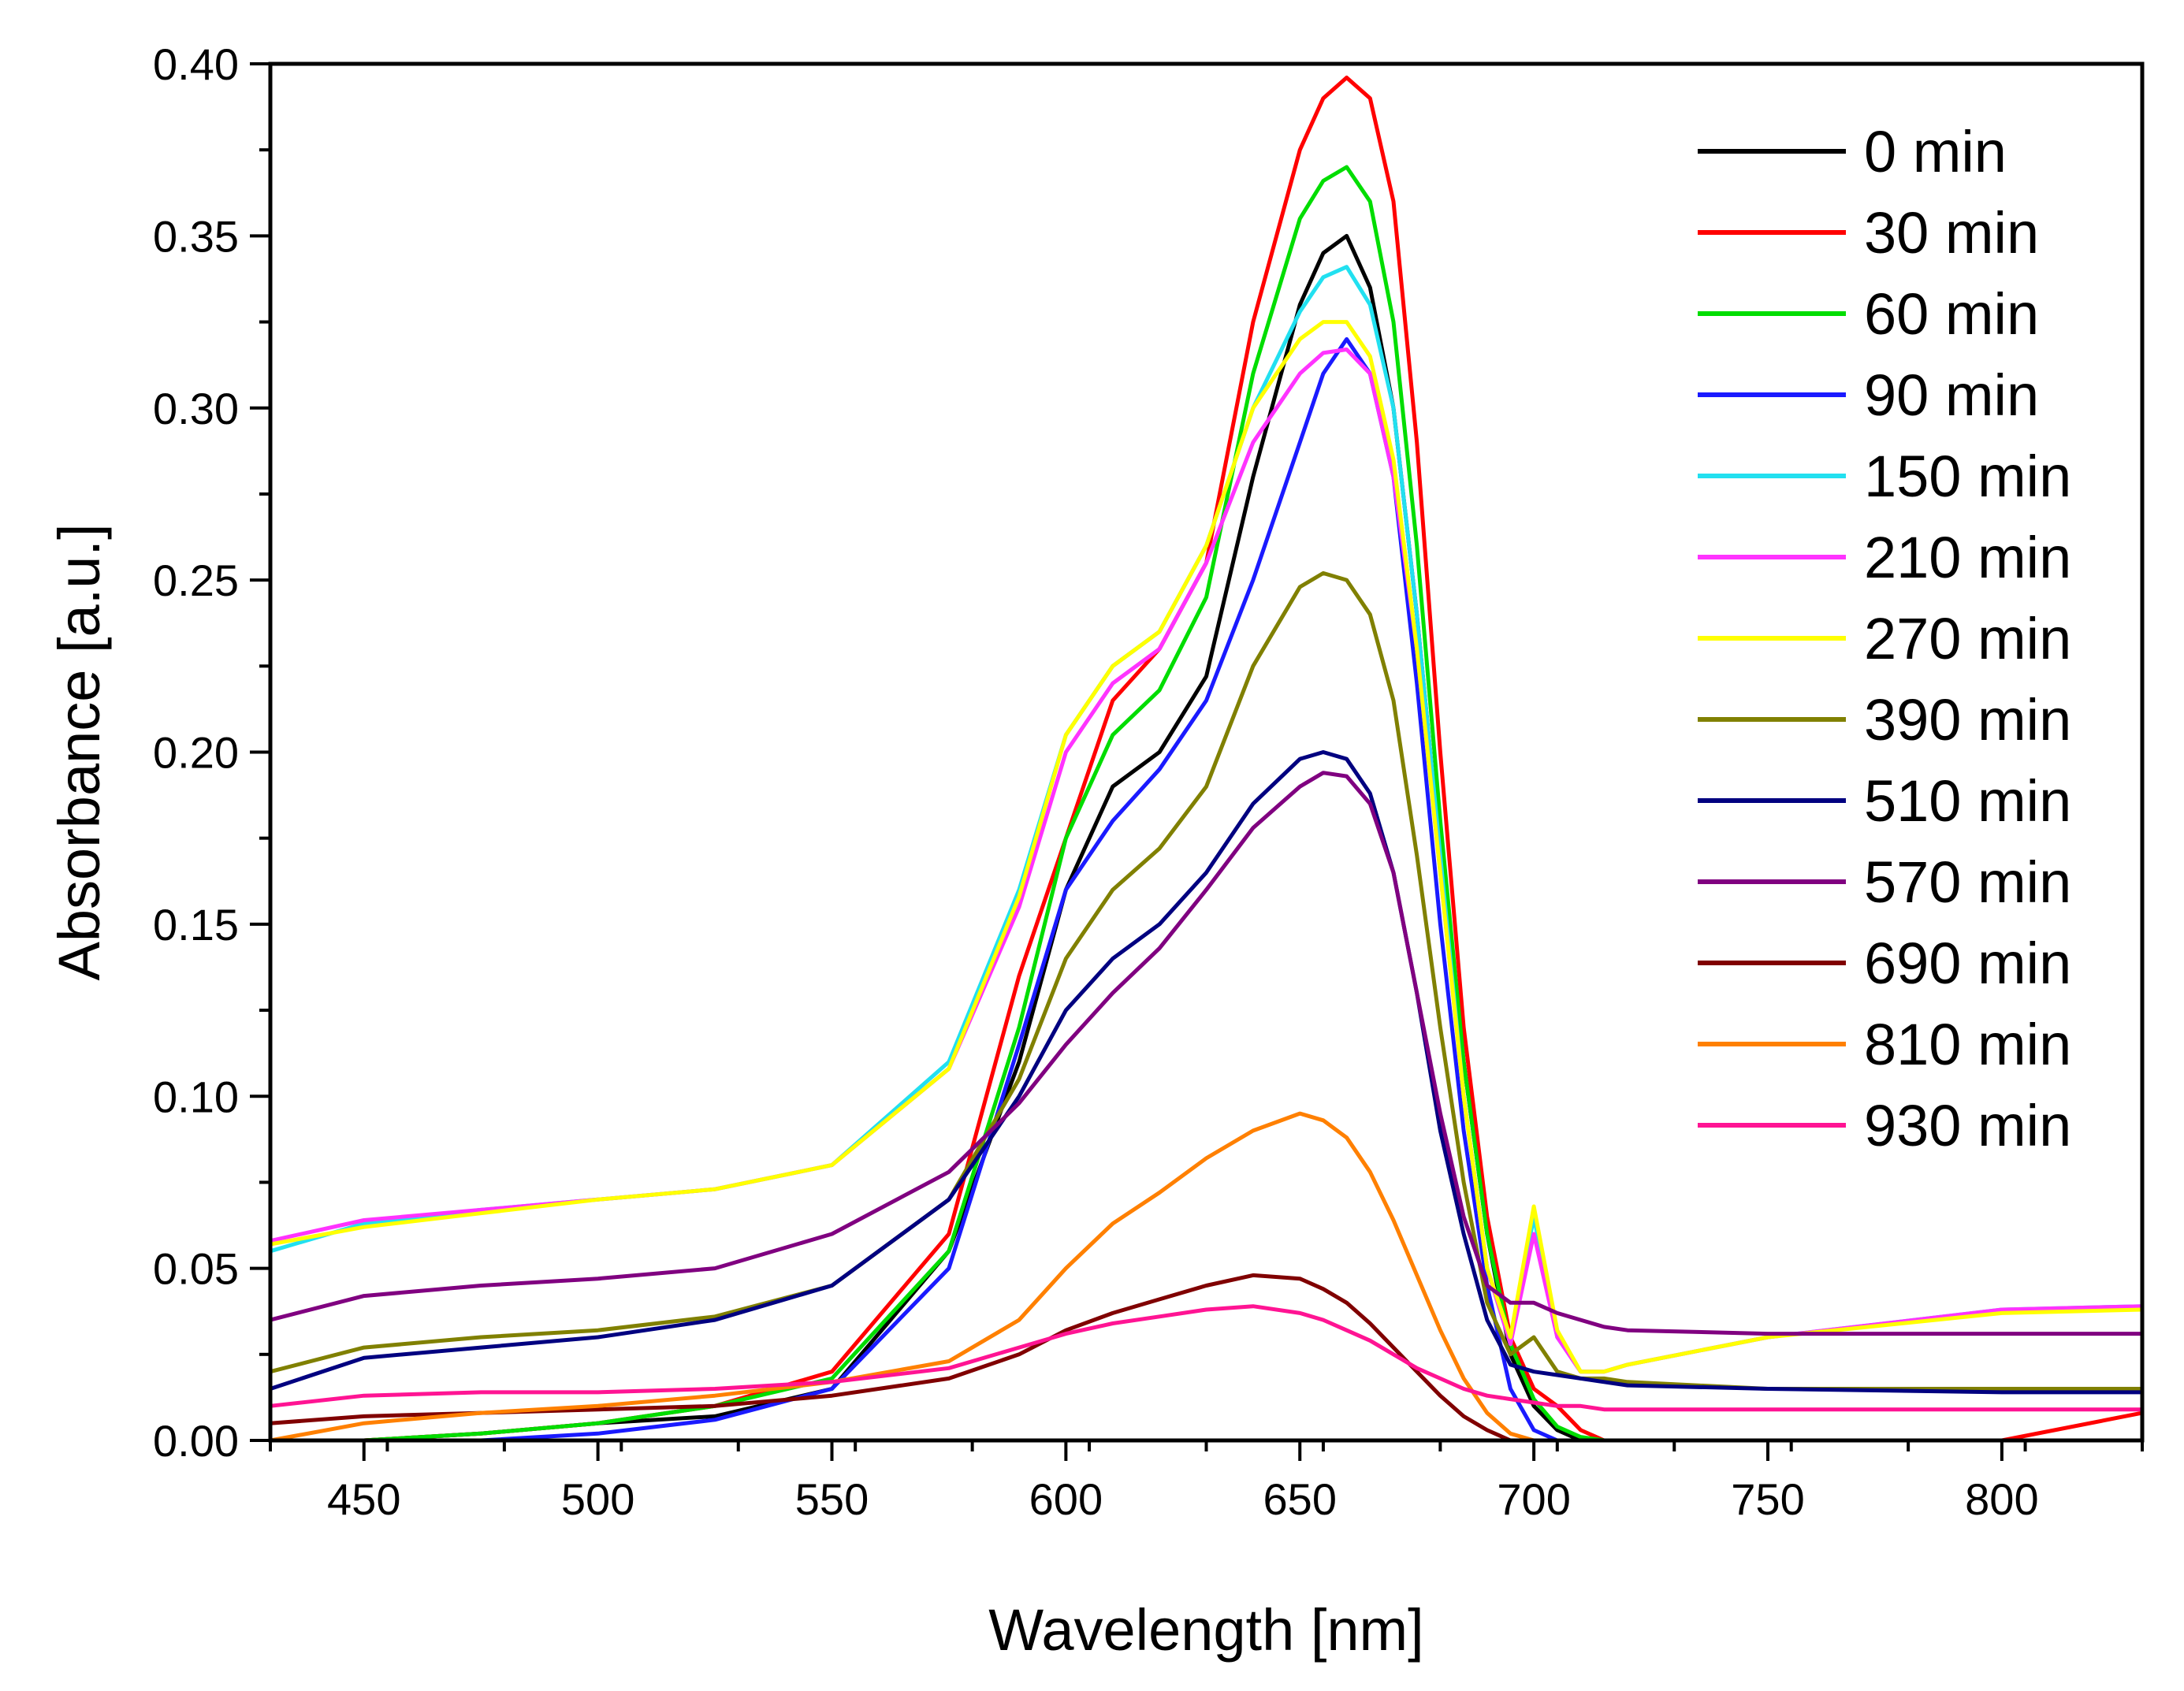 The height and width of the screenshot is (1691, 2184). Describe the element at coordinates (1300, 1499) in the screenshot. I see `x-tick-label: 650` at that location.